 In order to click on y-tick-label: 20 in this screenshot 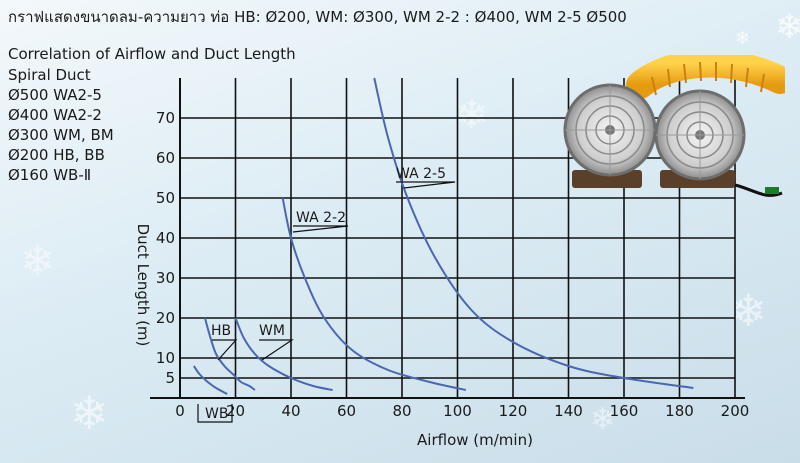, I will do `click(165, 318)`.